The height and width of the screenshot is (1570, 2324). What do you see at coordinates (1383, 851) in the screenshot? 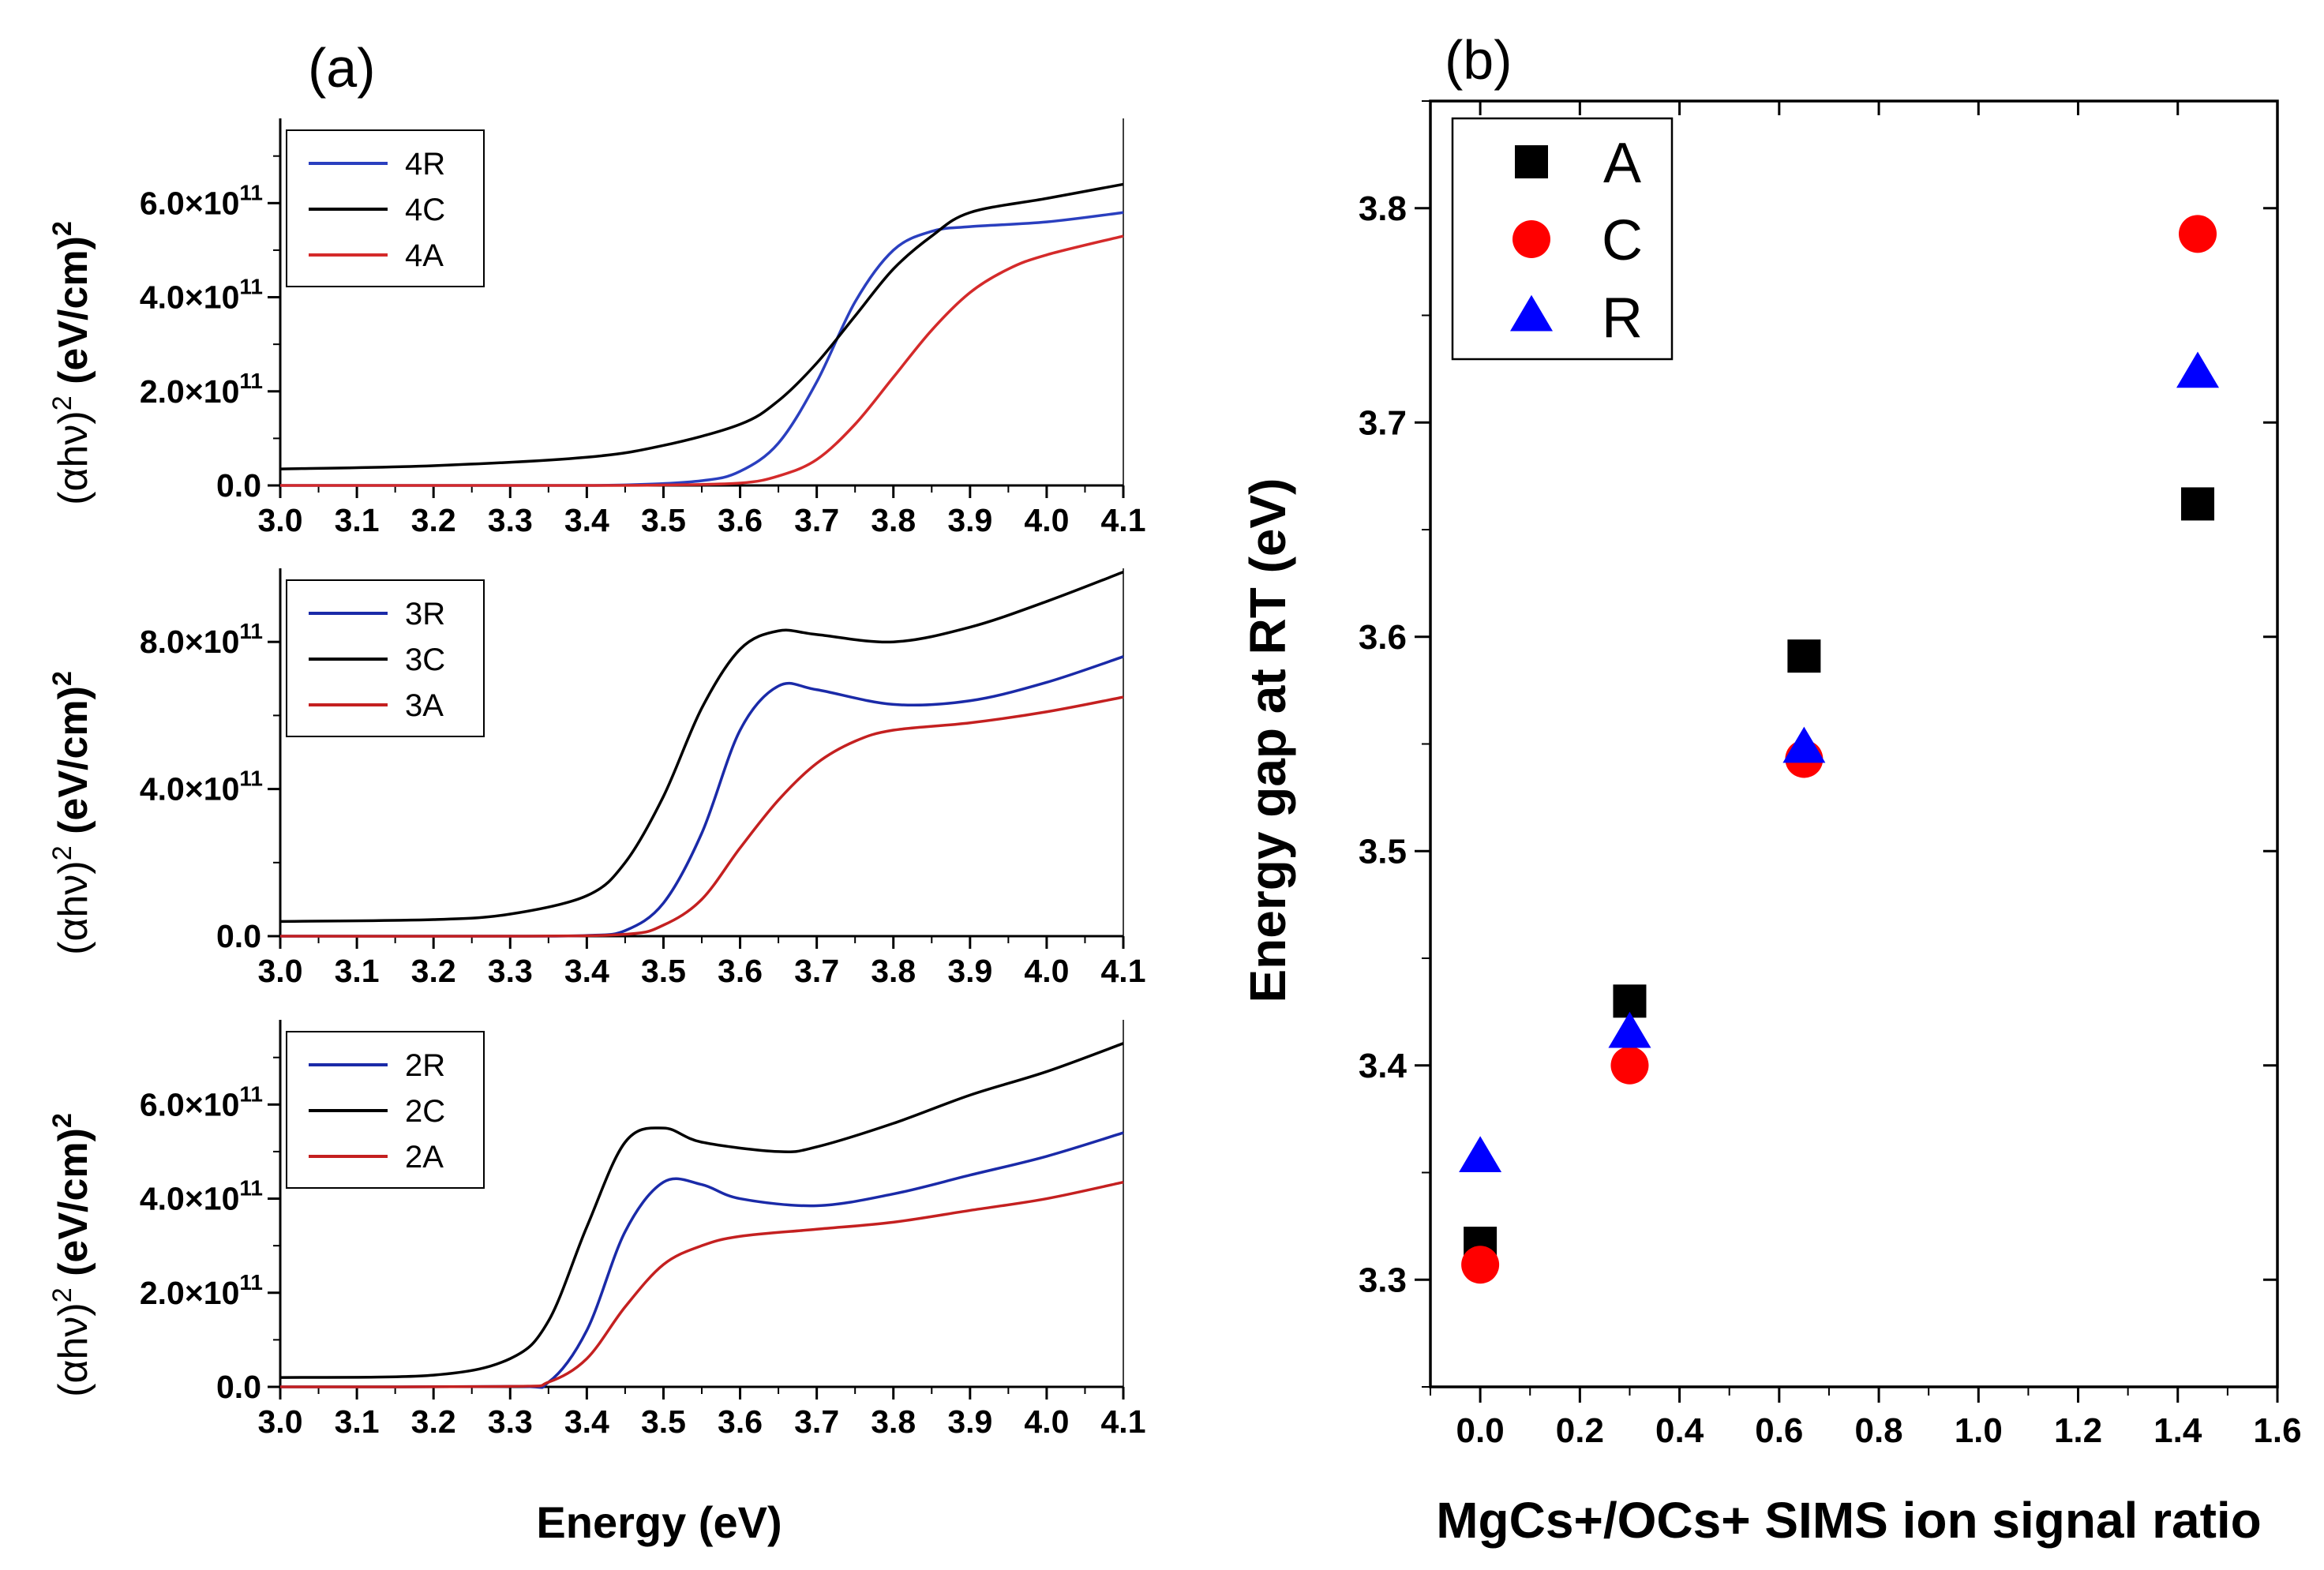
I see `y-tick-label: 3.5` at bounding box center [1383, 851].